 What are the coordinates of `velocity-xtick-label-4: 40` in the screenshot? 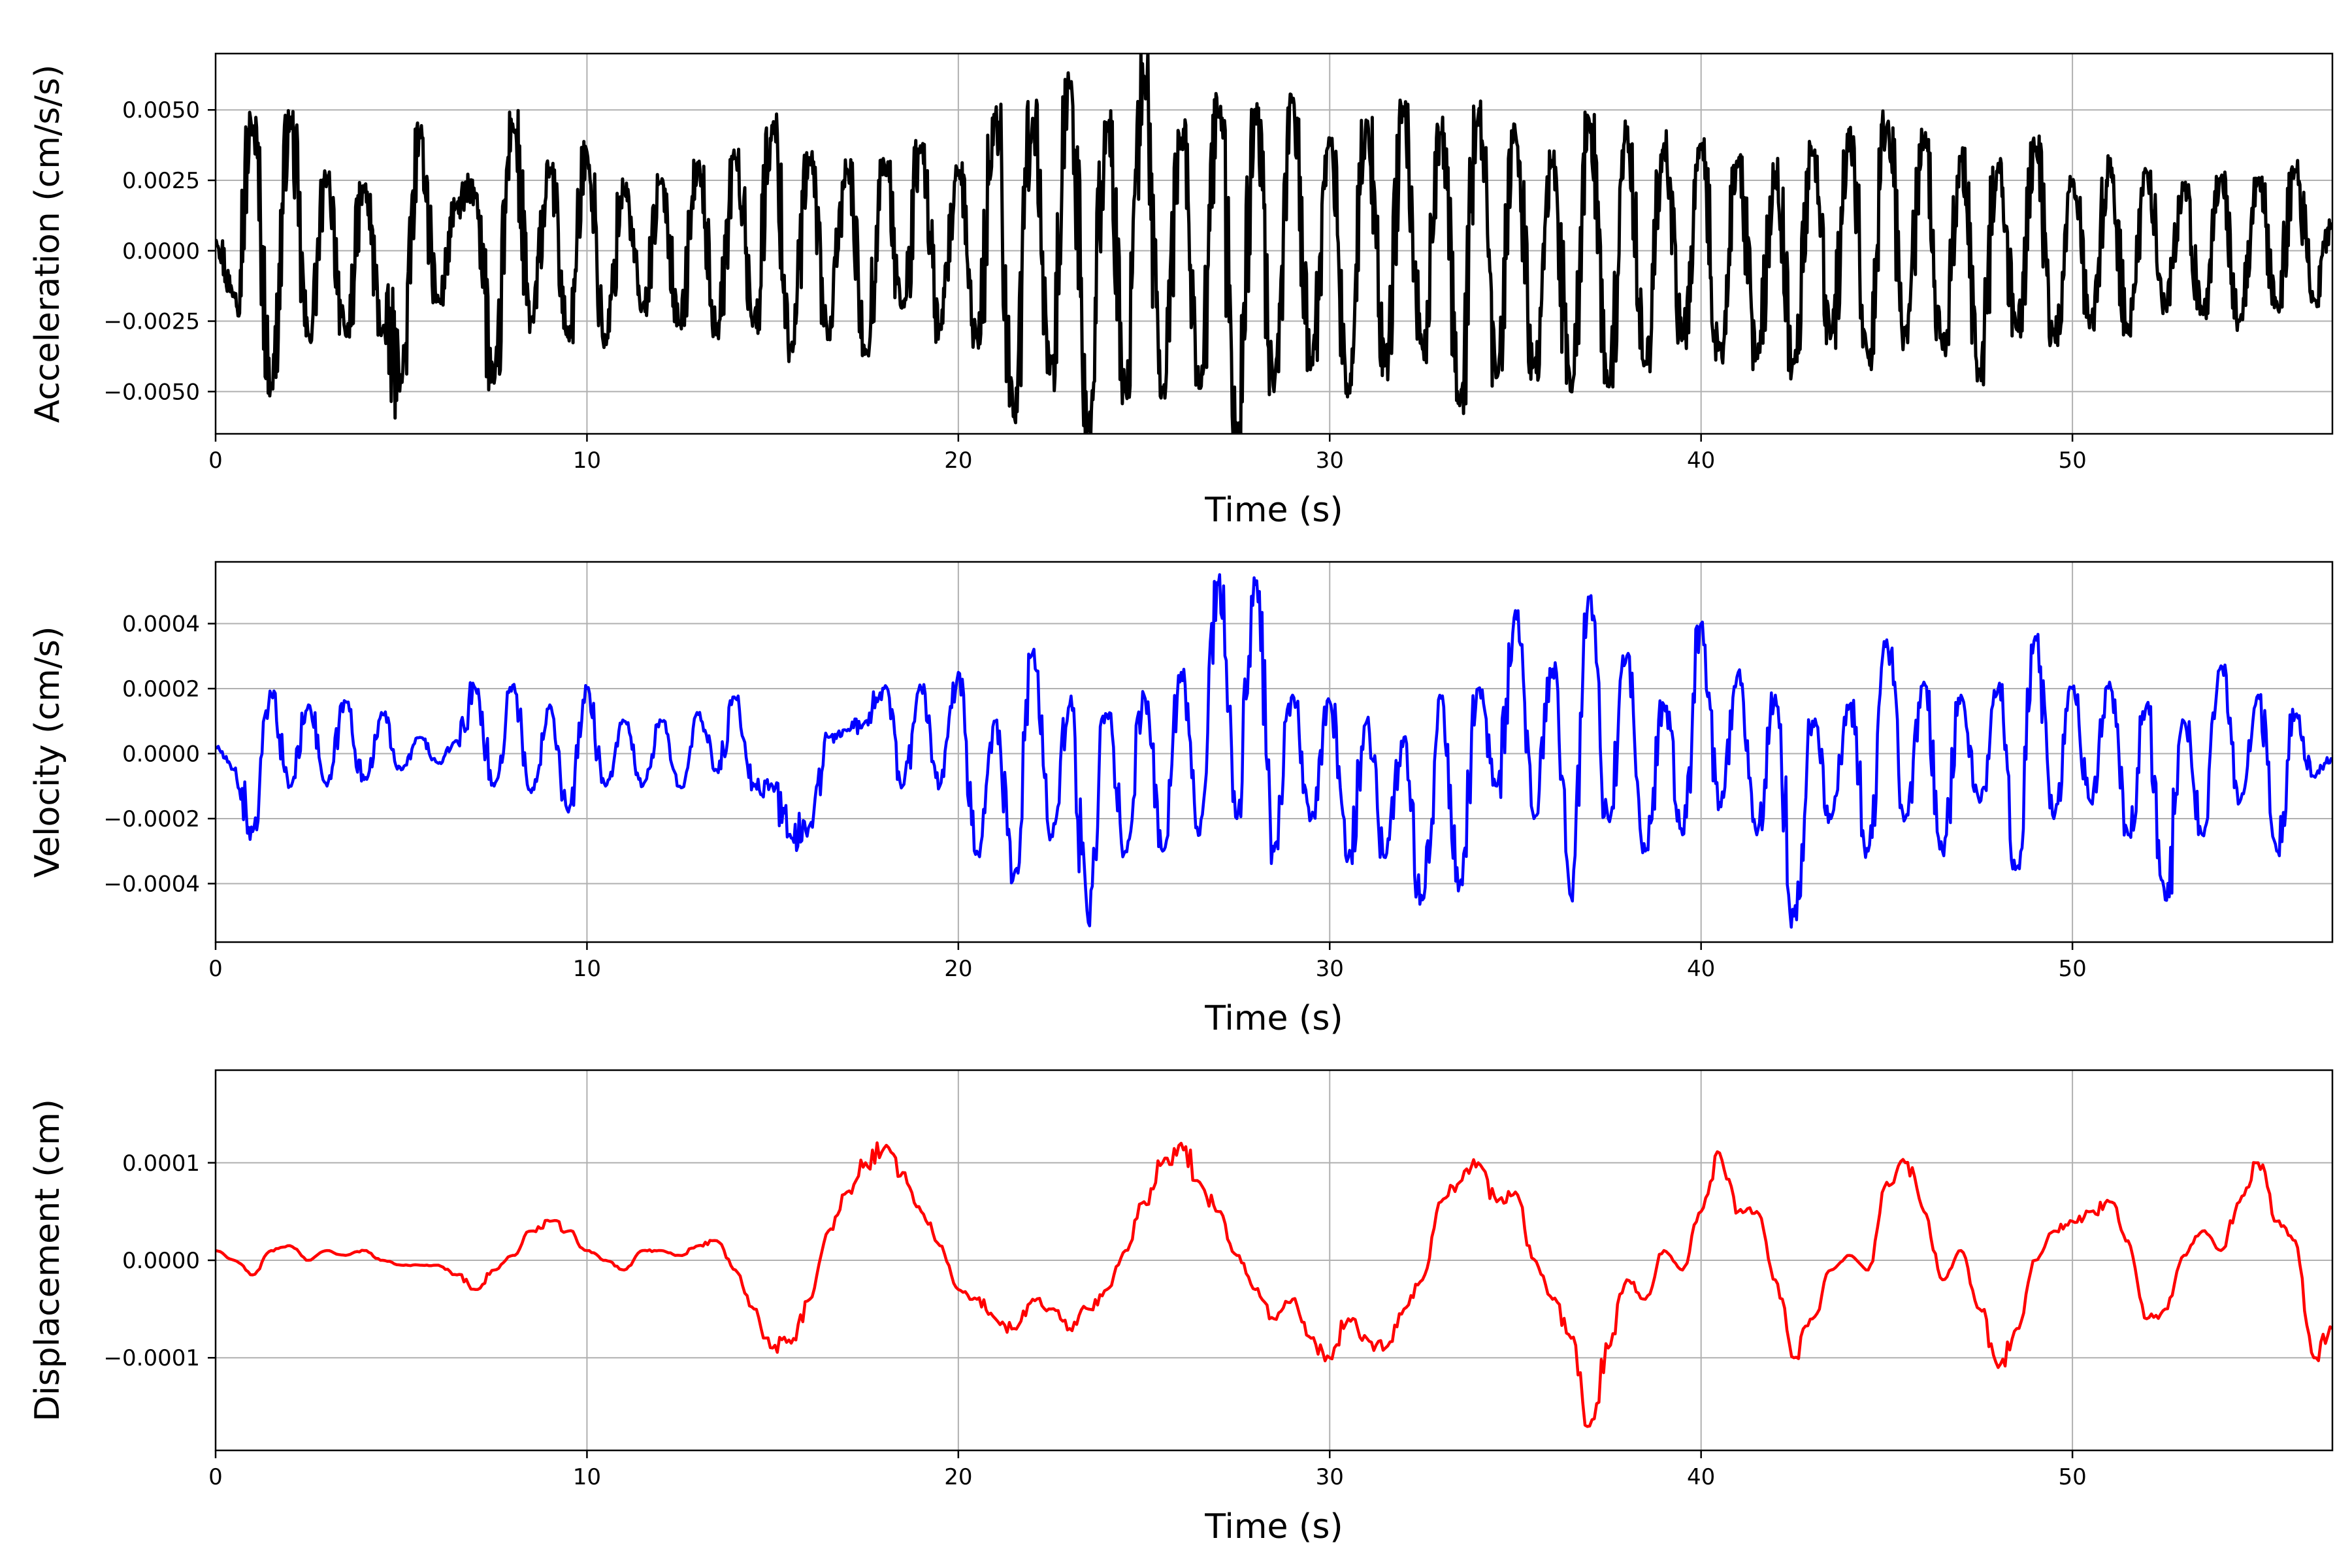 It's located at (1701, 969).